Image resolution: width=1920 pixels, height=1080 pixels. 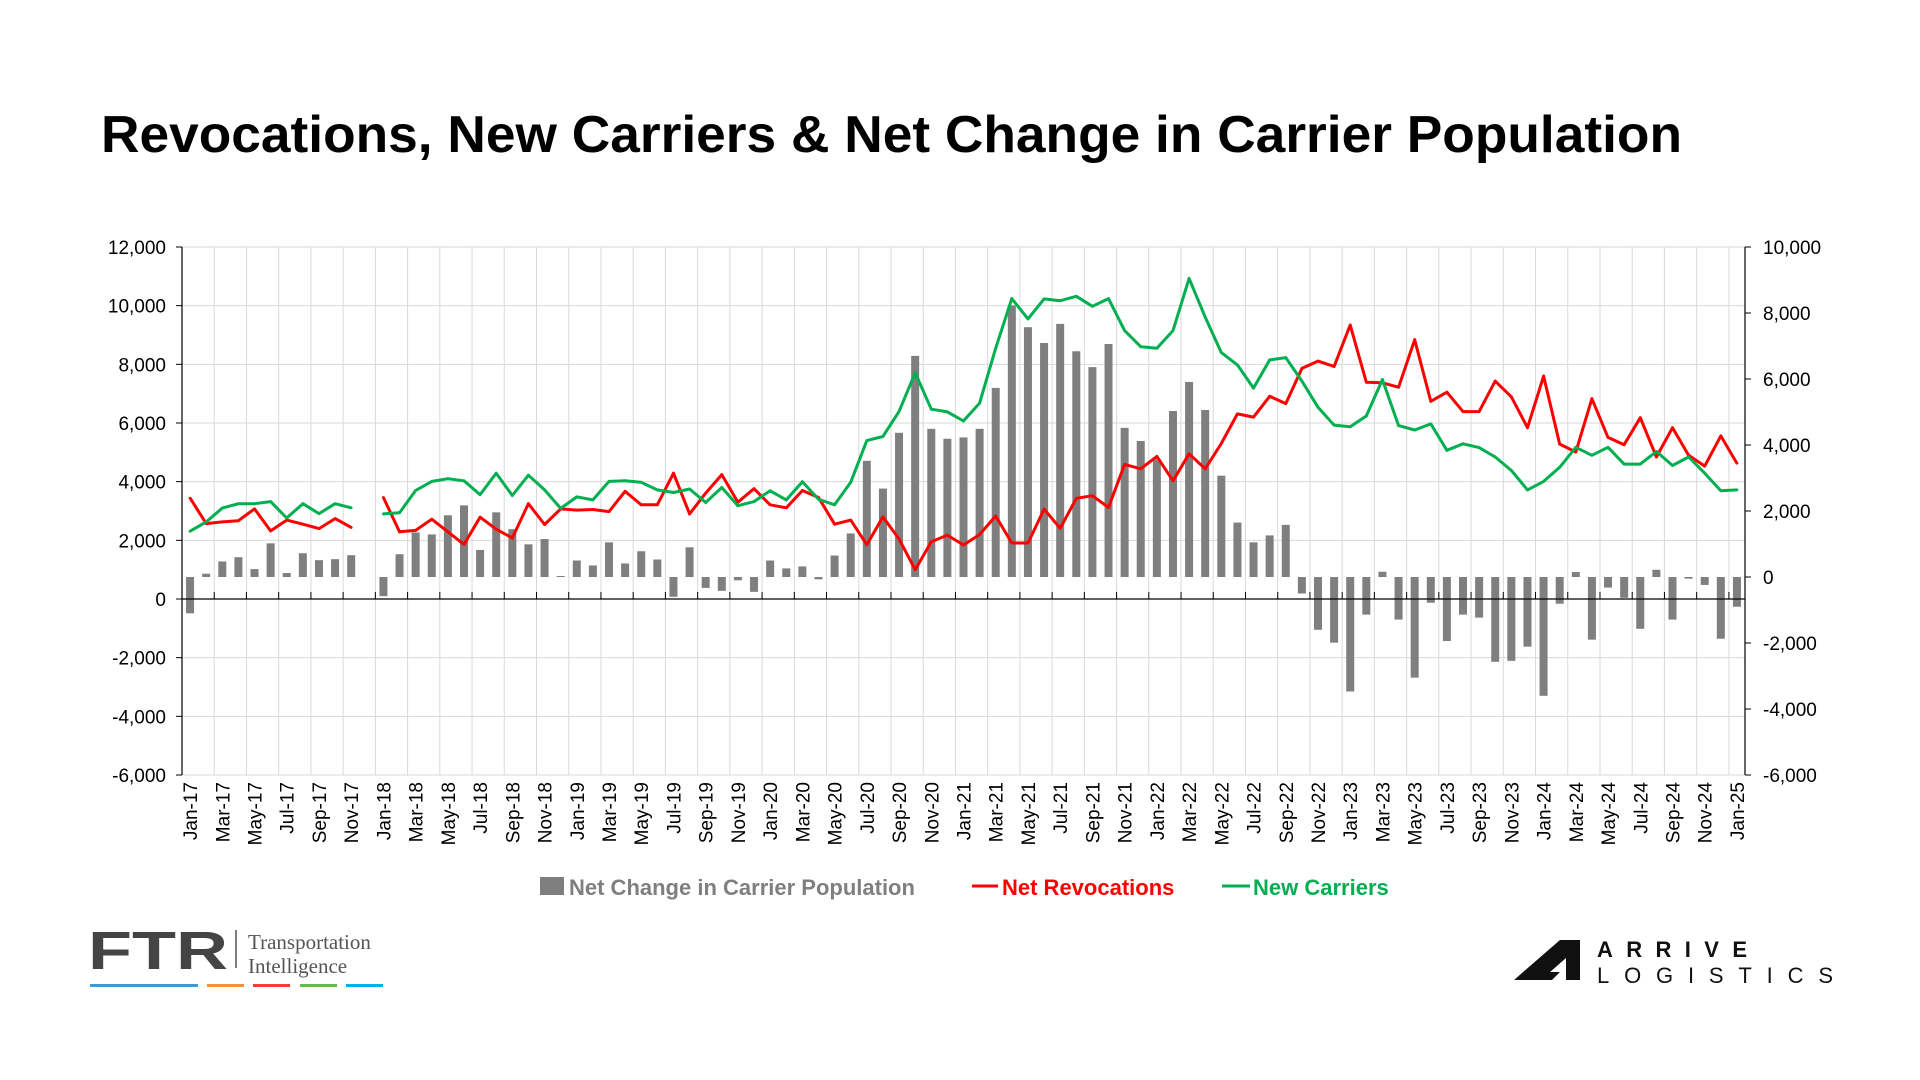 I want to click on x-axis-label: Jan-18, so click(x=384, y=811).